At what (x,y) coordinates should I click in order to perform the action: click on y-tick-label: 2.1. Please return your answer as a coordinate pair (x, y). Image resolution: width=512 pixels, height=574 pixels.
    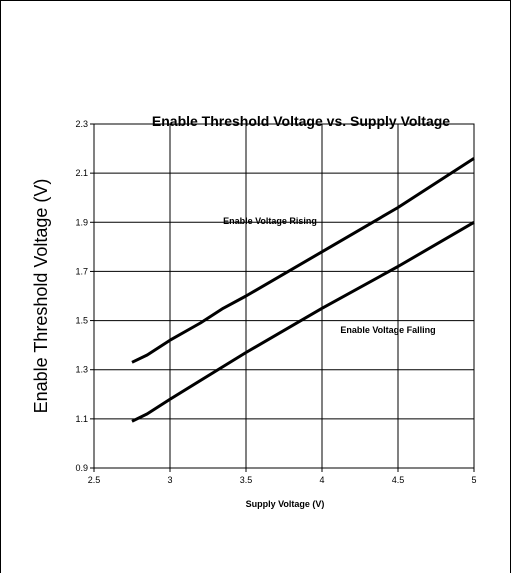
    Looking at the image, I should click on (81, 173).